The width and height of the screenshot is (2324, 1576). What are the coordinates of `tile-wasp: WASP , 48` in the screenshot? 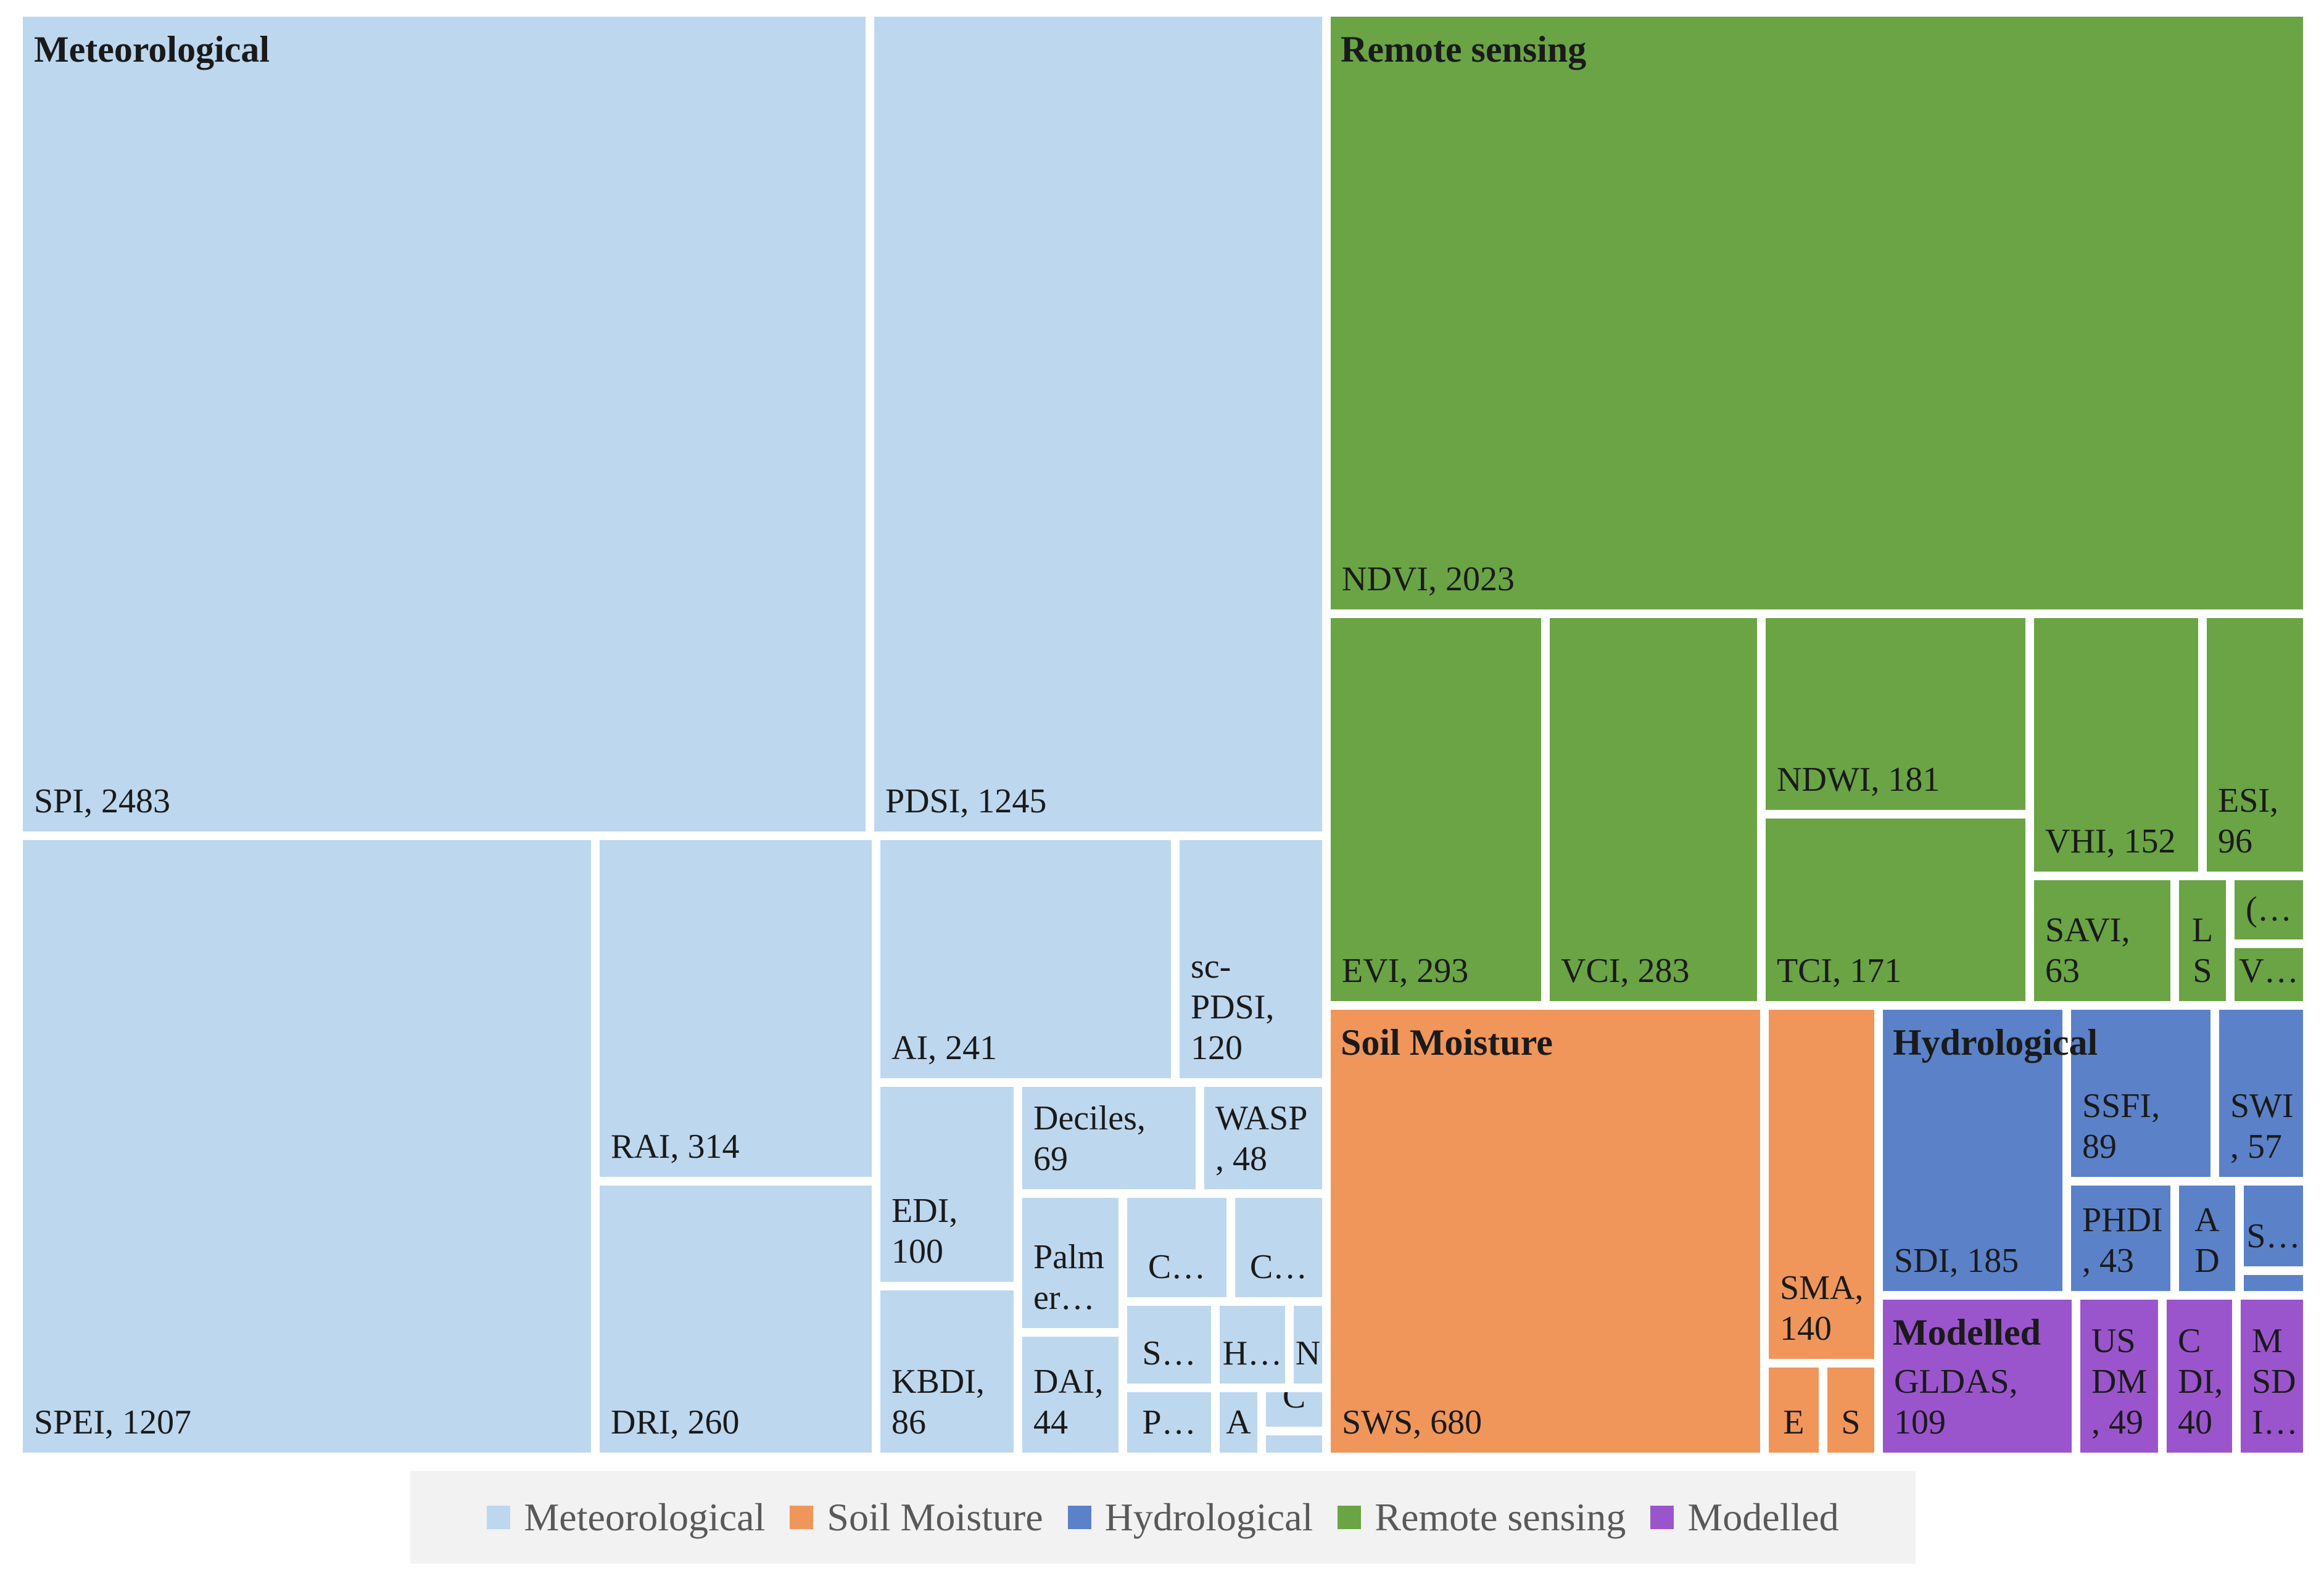 It's located at (1263, 1138).